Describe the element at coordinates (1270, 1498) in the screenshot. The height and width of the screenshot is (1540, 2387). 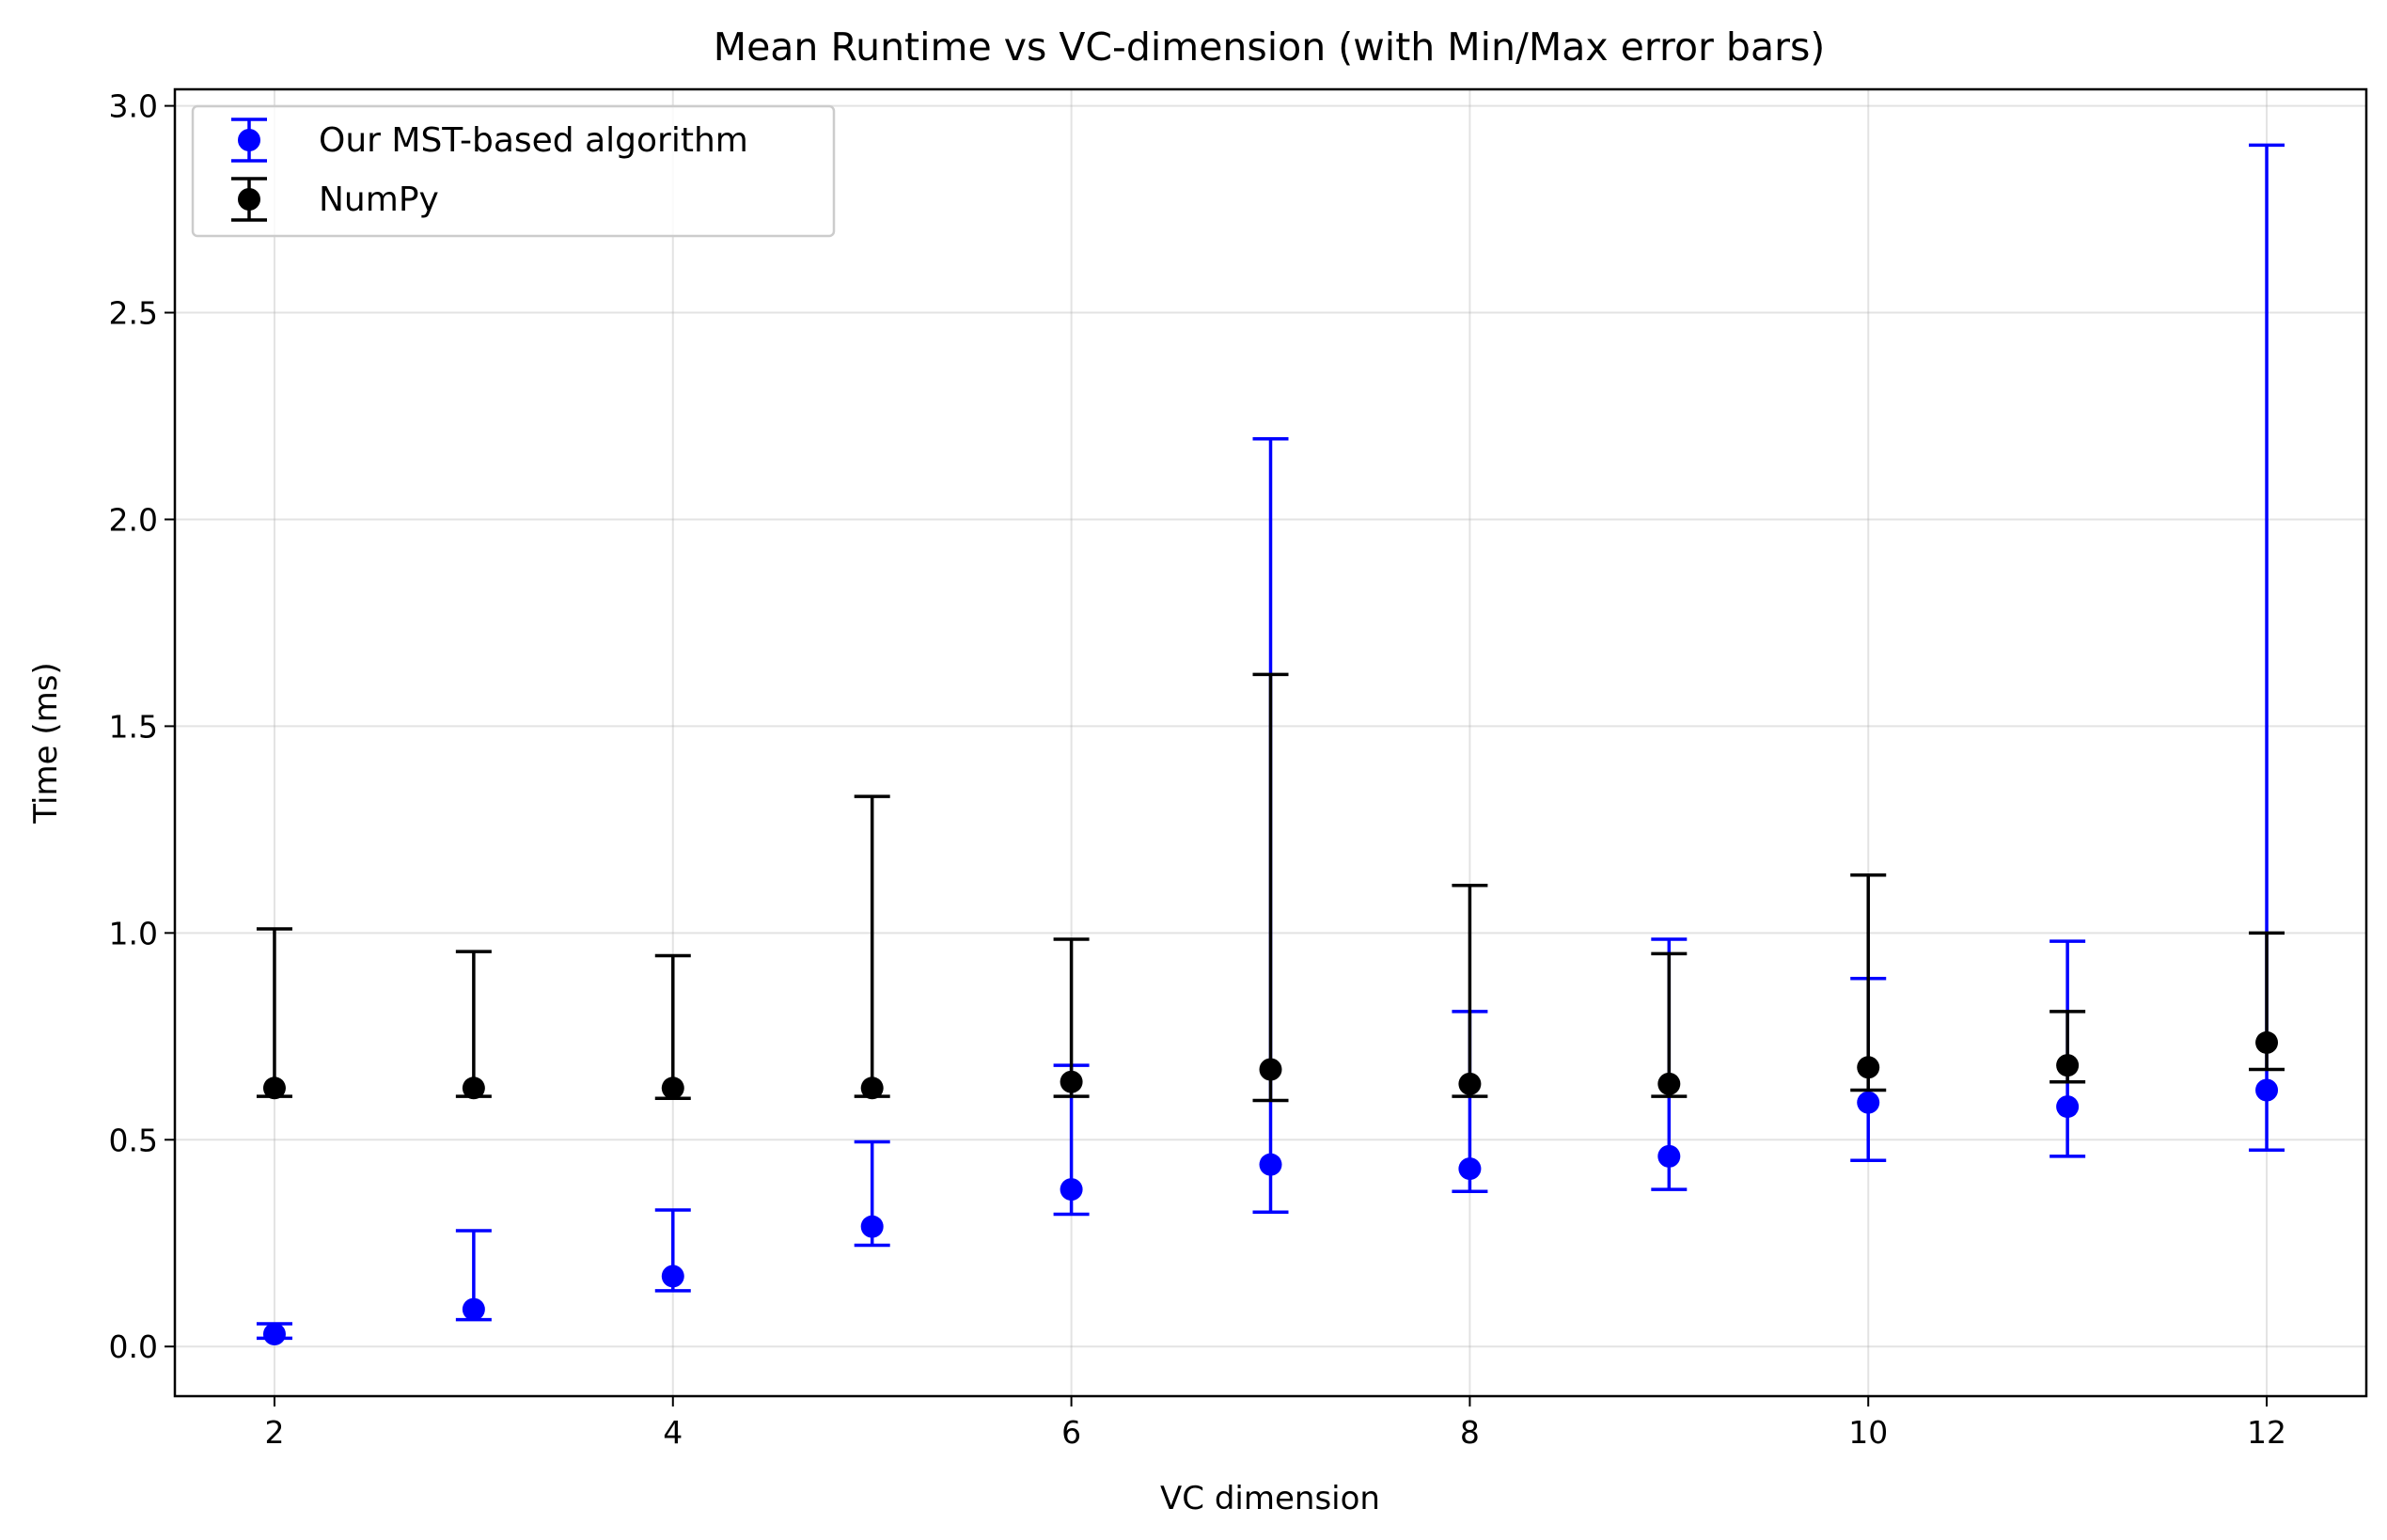
I see `x-axis-label: VC dimension` at that location.